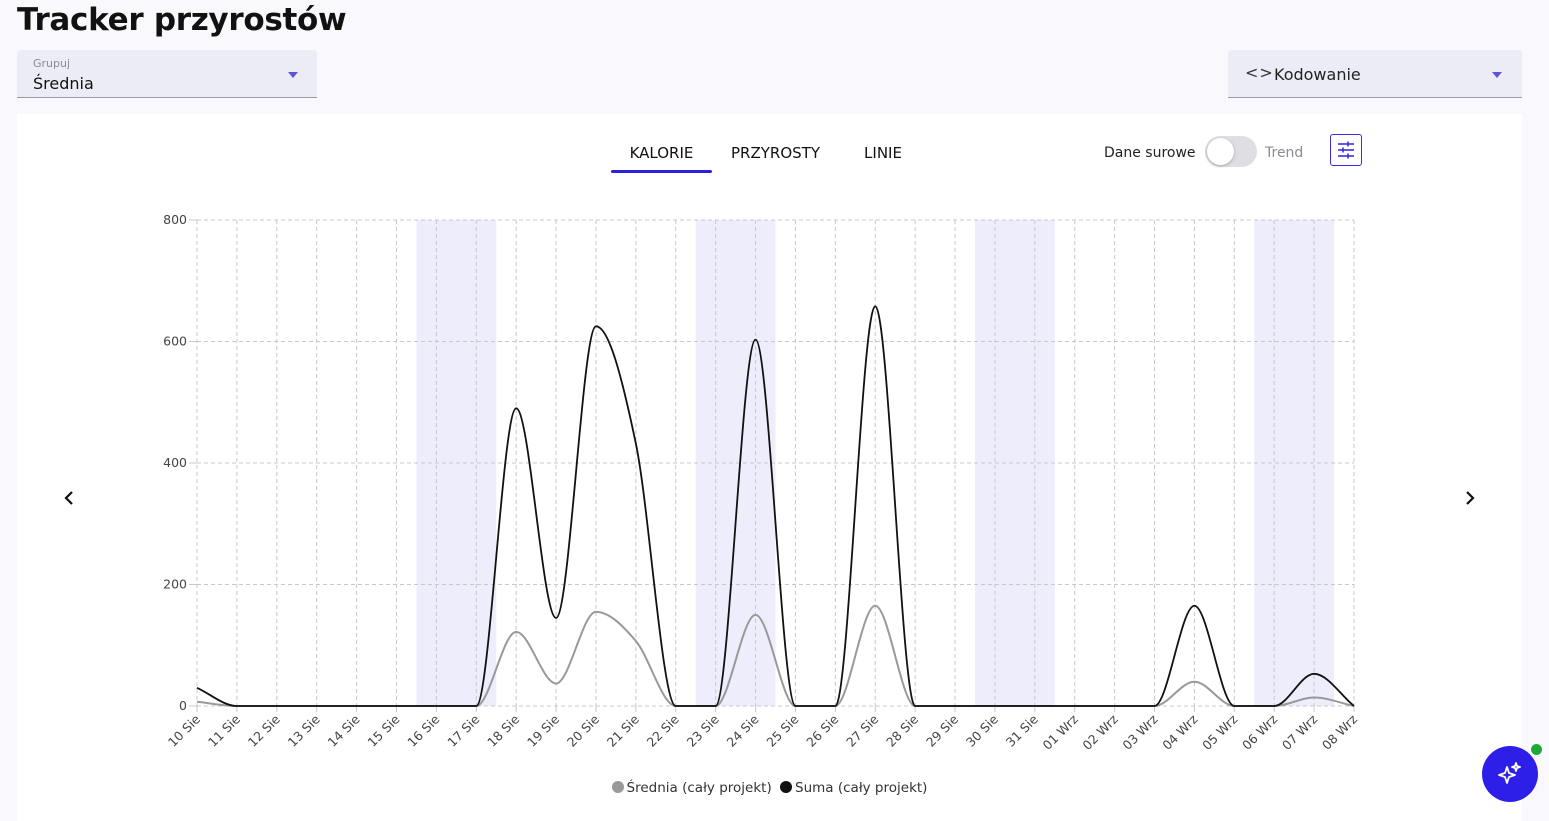  What do you see at coordinates (617, 787) in the screenshot?
I see `legend-marker-average` at bounding box center [617, 787].